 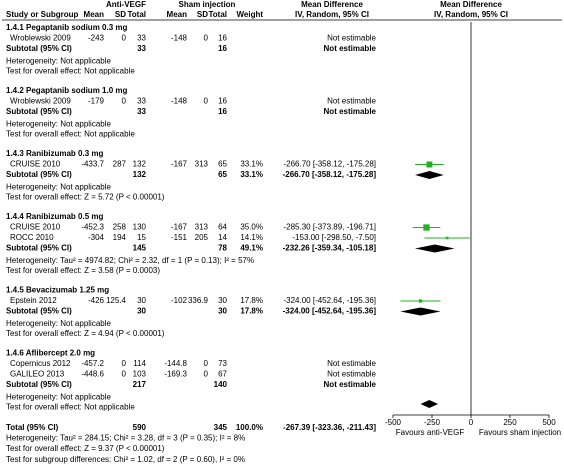 What do you see at coordinates (222, 111) in the screenshot?
I see `ctrl-total: 16` at bounding box center [222, 111].